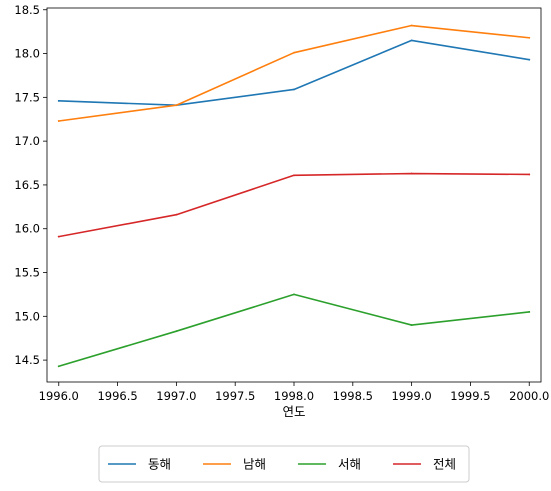 This screenshot has width=551, height=491. I want to click on legend-label: 전체, so click(444, 464).